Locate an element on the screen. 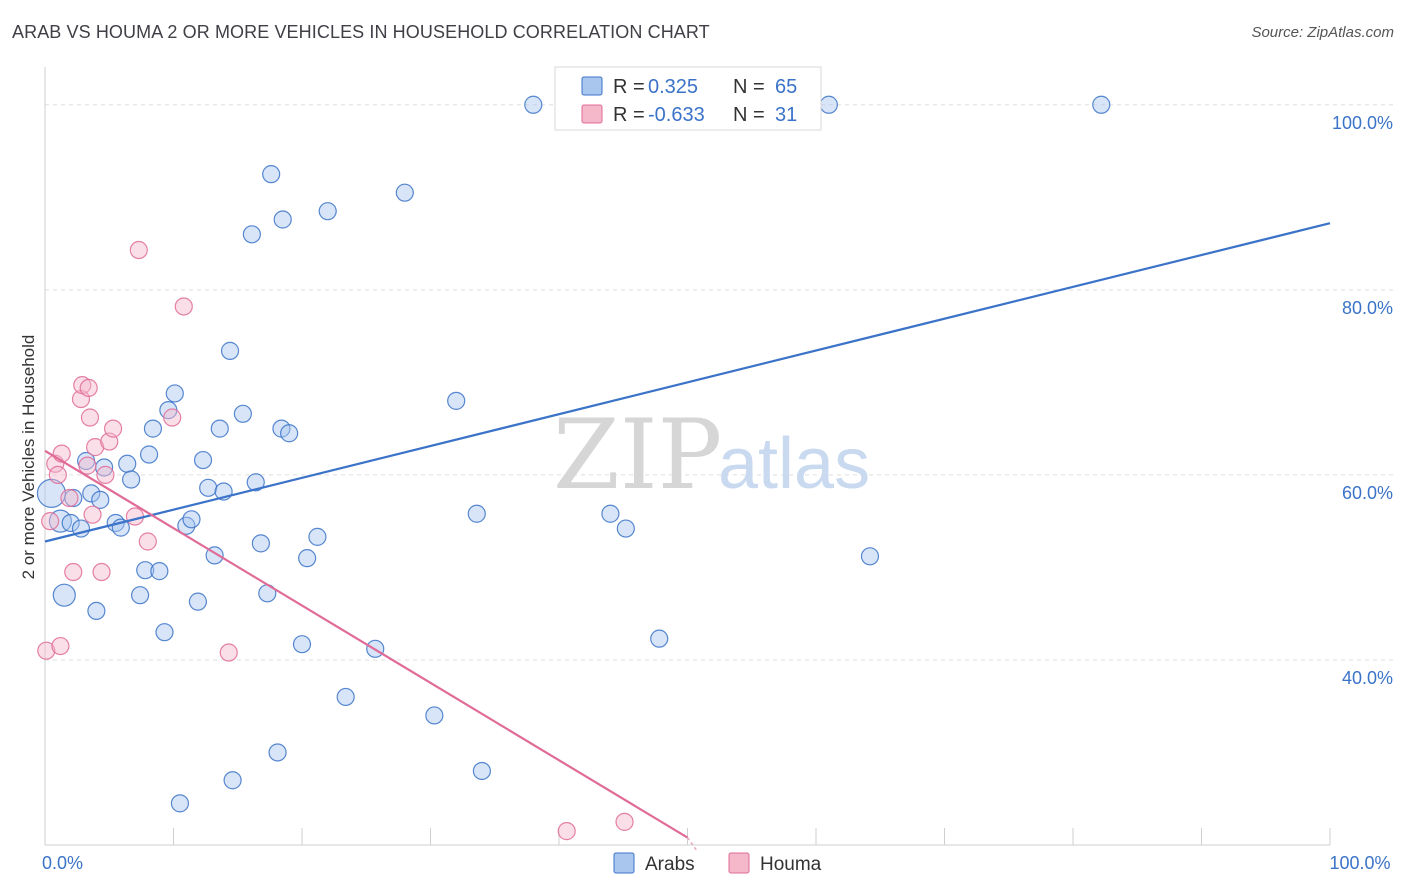 This screenshot has height=892, width=1406. source-label: Source: ZipAtlas.com is located at coordinates (1322, 32).